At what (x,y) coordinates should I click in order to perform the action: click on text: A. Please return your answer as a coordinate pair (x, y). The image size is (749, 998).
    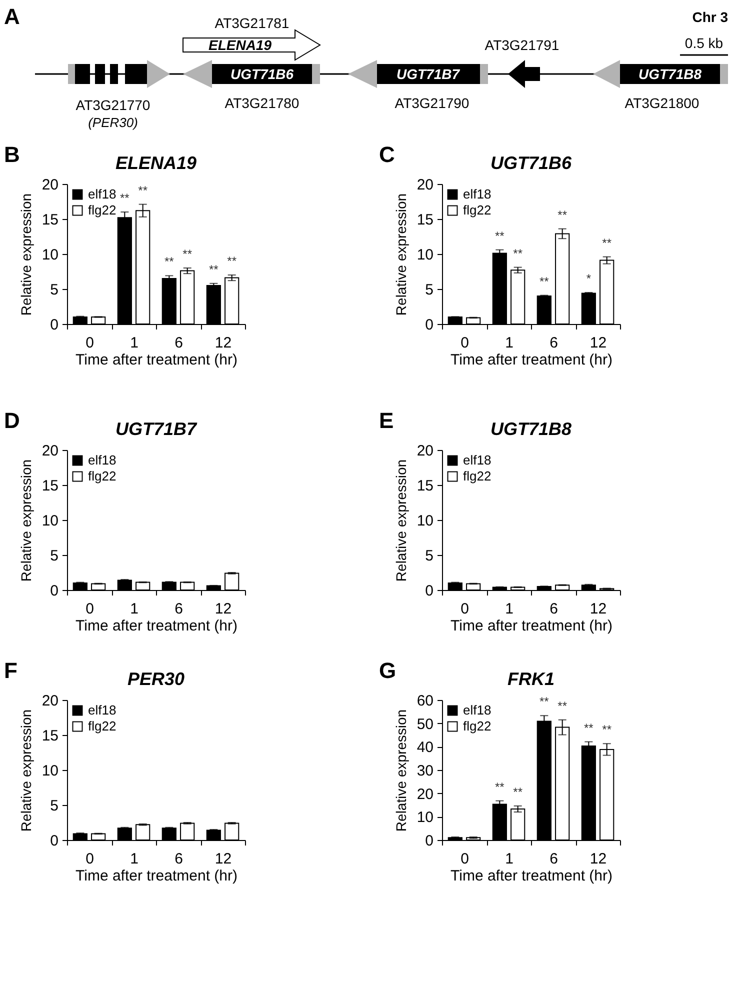
    Looking at the image, I should click on (12, 16).